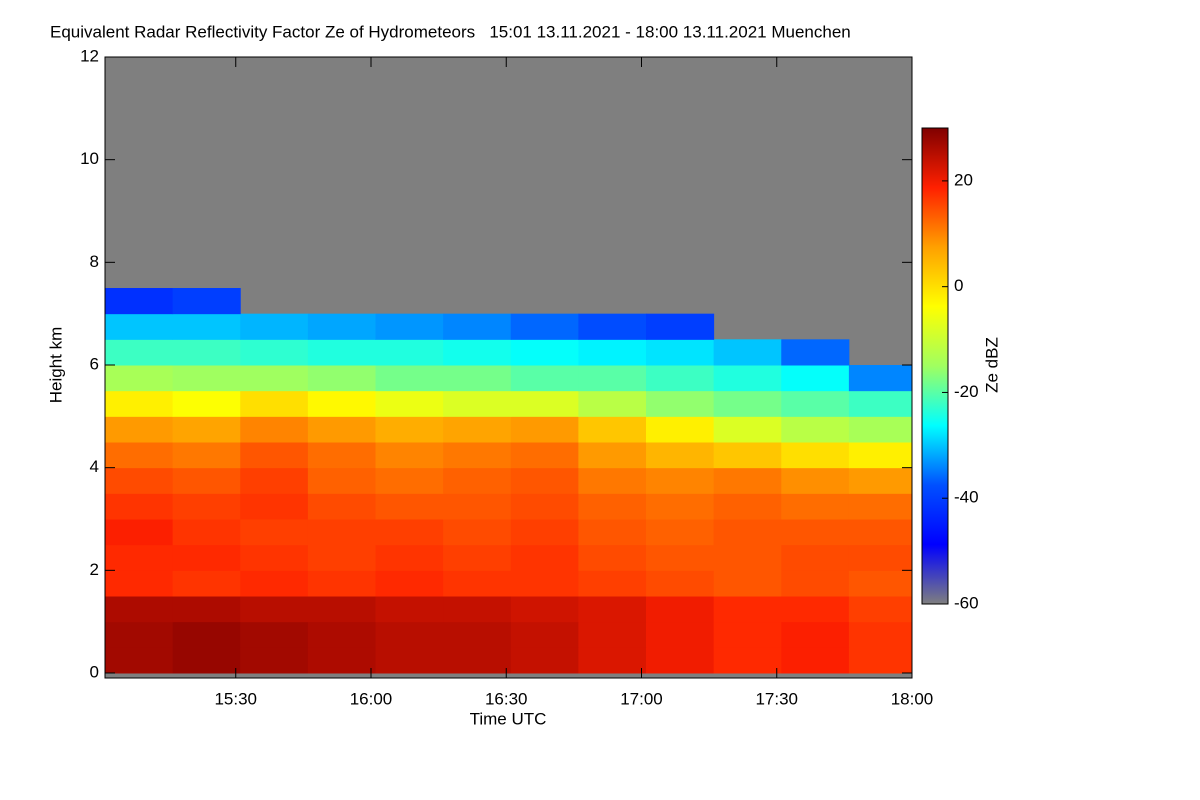  What do you see at coordinates (94, 466) in the screenshot?
I see `y-tick-label: 4` at bounding box center [94, 466].